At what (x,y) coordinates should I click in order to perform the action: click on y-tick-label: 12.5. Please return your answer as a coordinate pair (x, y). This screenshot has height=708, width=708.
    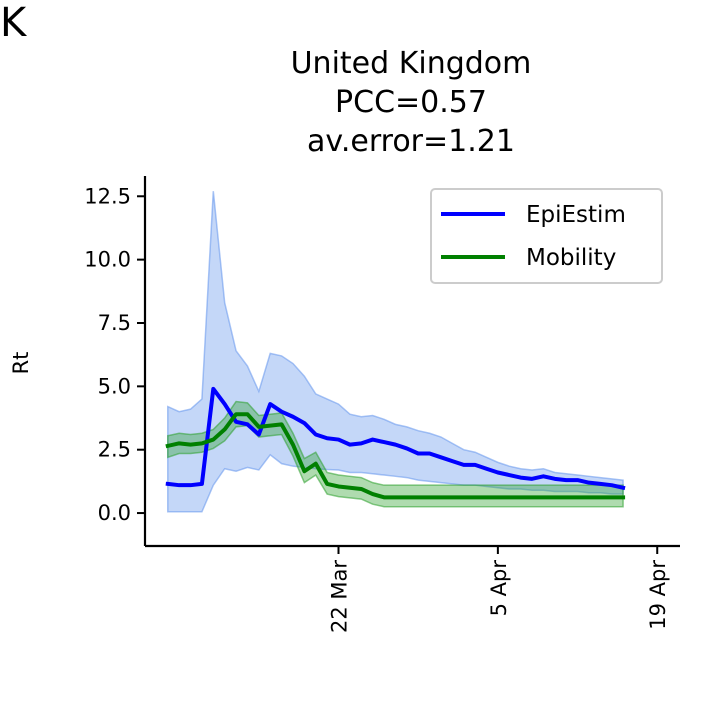
    Looking at the image, I should click on (107, 196).